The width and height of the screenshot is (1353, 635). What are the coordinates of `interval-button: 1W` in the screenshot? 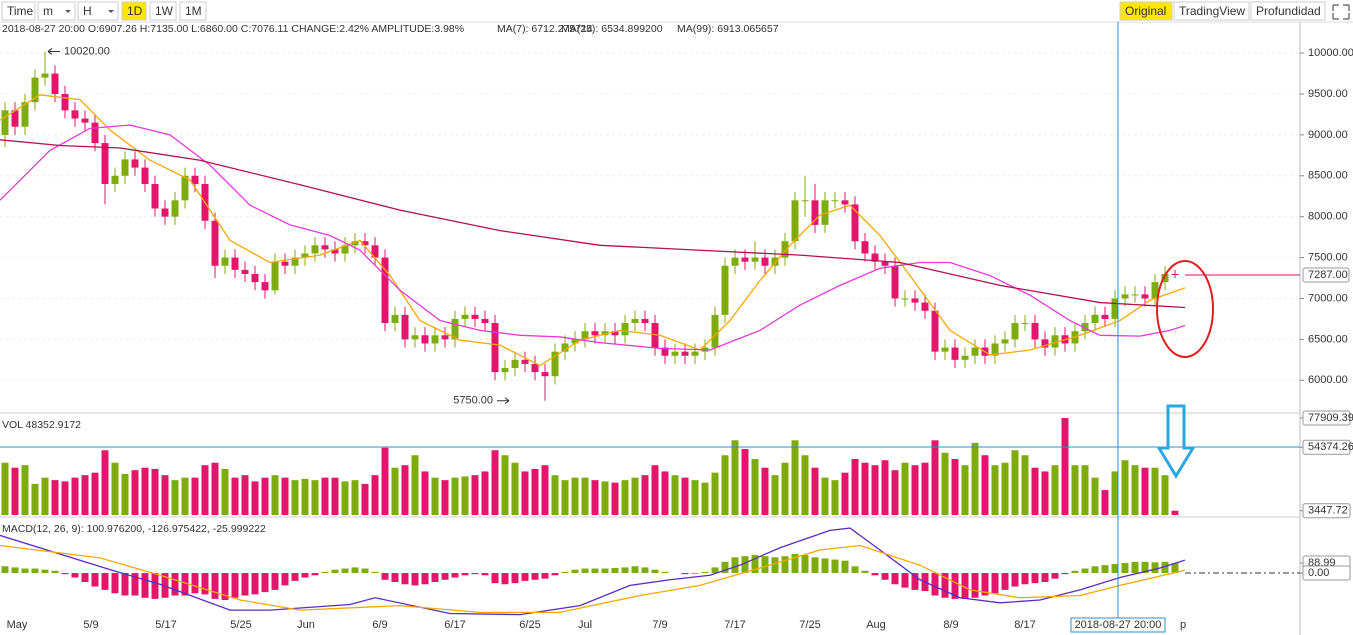 It's located at (163, 11).